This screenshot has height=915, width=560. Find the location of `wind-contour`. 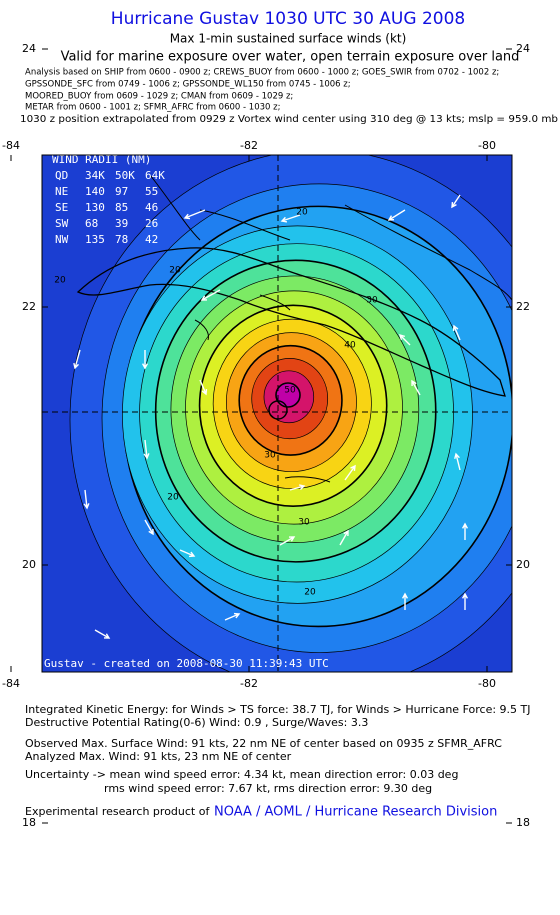

wind-contour is located at coordinates (288, 395).